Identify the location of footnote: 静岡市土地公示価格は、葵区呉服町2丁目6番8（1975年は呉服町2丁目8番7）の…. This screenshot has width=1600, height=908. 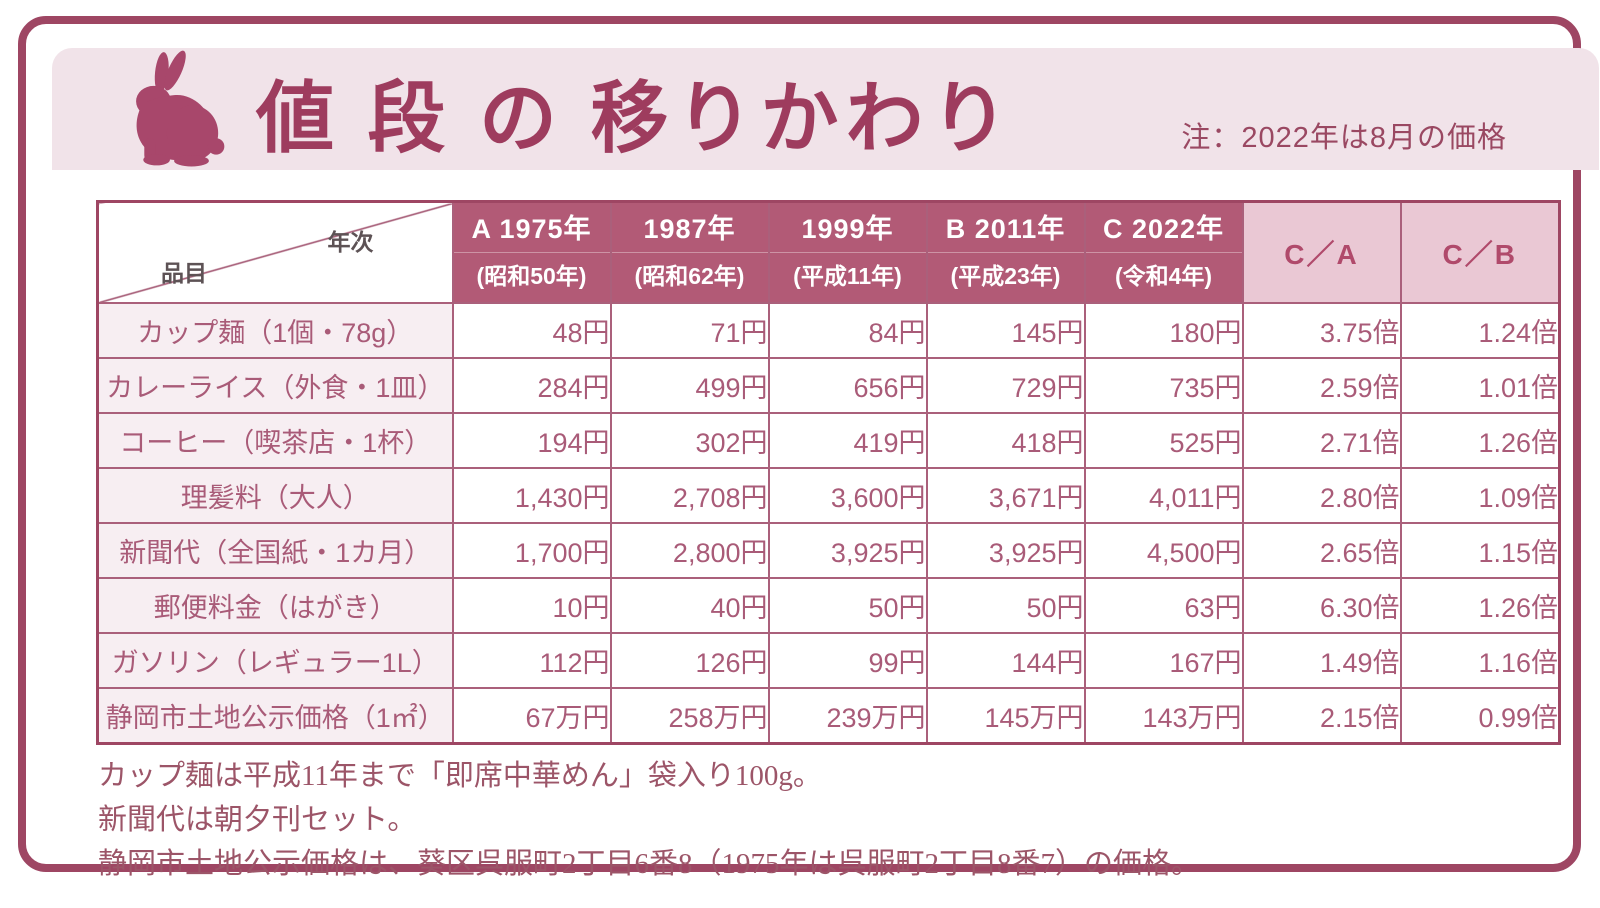
(649, 864).